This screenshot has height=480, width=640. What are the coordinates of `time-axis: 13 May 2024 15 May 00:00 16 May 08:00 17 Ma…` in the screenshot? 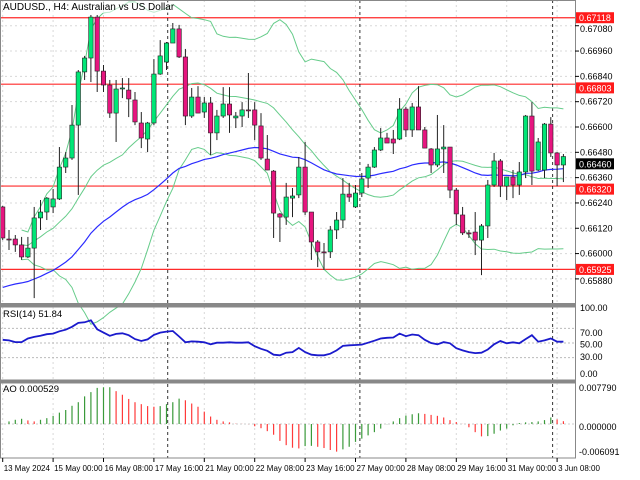 It's located at (301, 465).